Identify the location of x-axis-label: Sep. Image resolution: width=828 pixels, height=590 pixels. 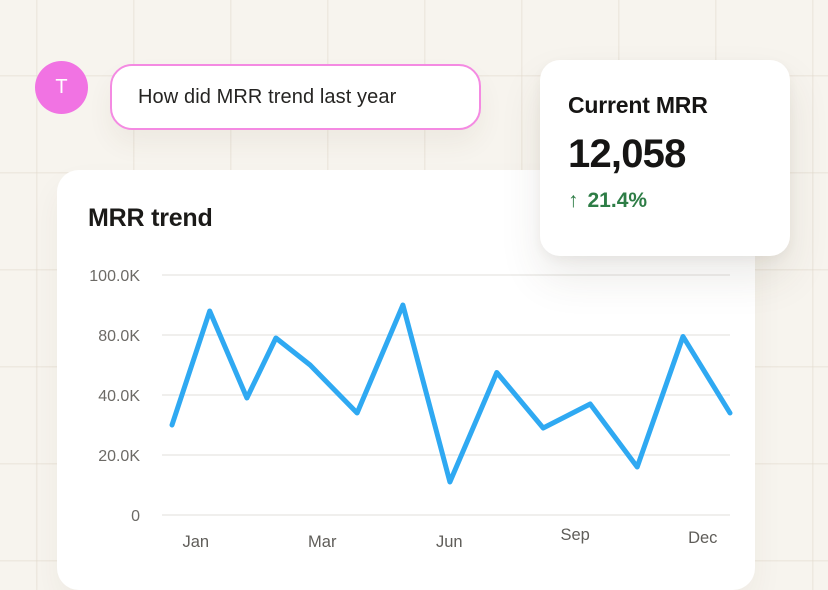
(574, 535).